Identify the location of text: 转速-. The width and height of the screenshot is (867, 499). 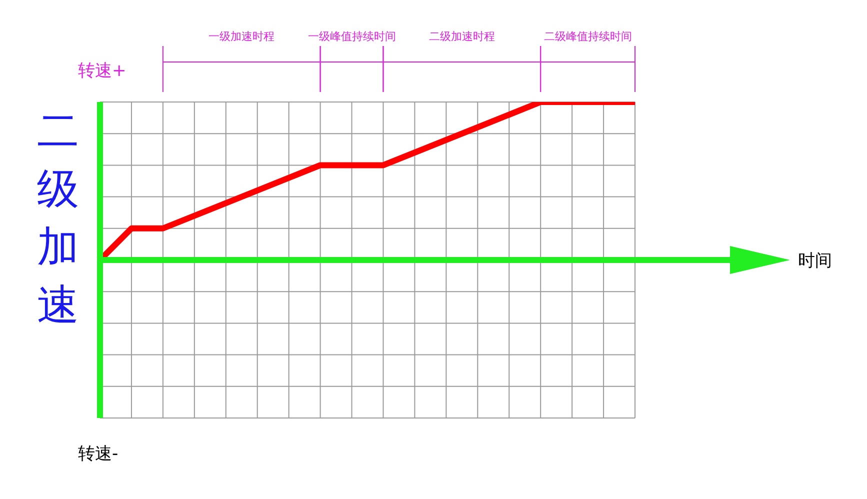
(98, 454).